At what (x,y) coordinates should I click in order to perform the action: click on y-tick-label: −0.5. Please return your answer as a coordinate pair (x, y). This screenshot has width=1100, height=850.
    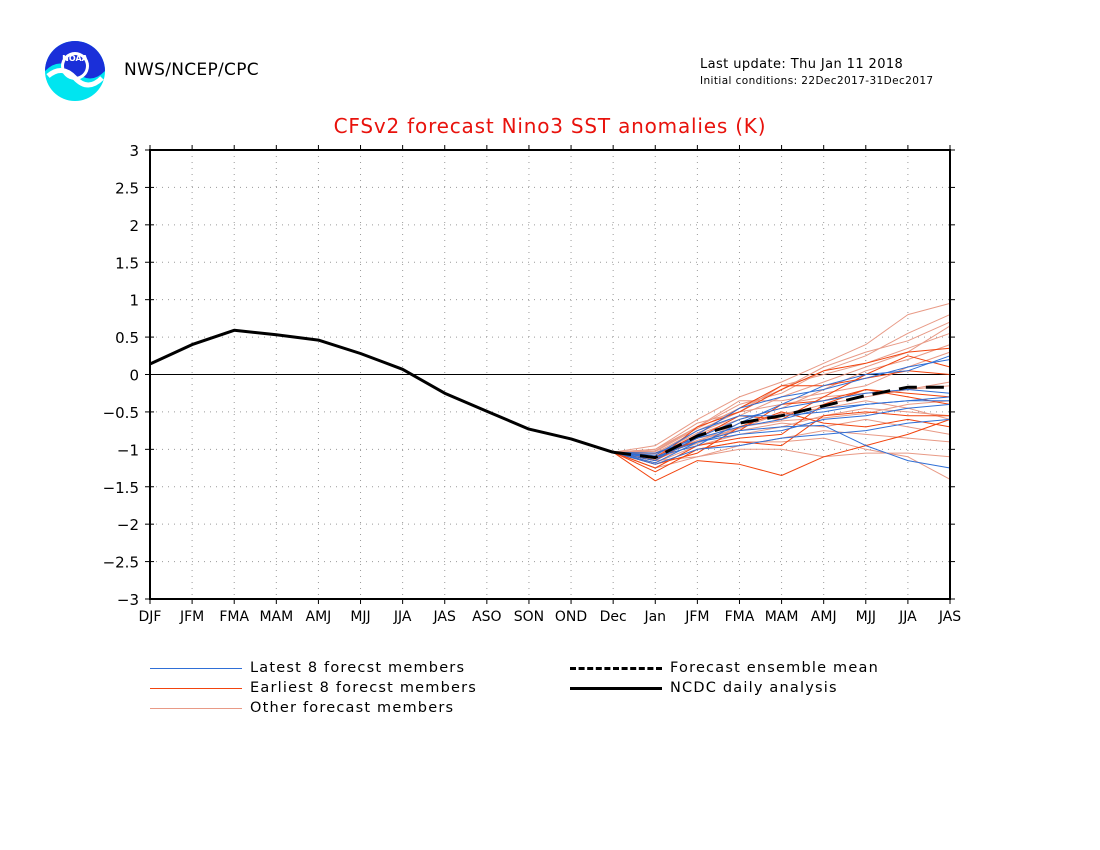
    Looking at the image, I should click on (121, 413).